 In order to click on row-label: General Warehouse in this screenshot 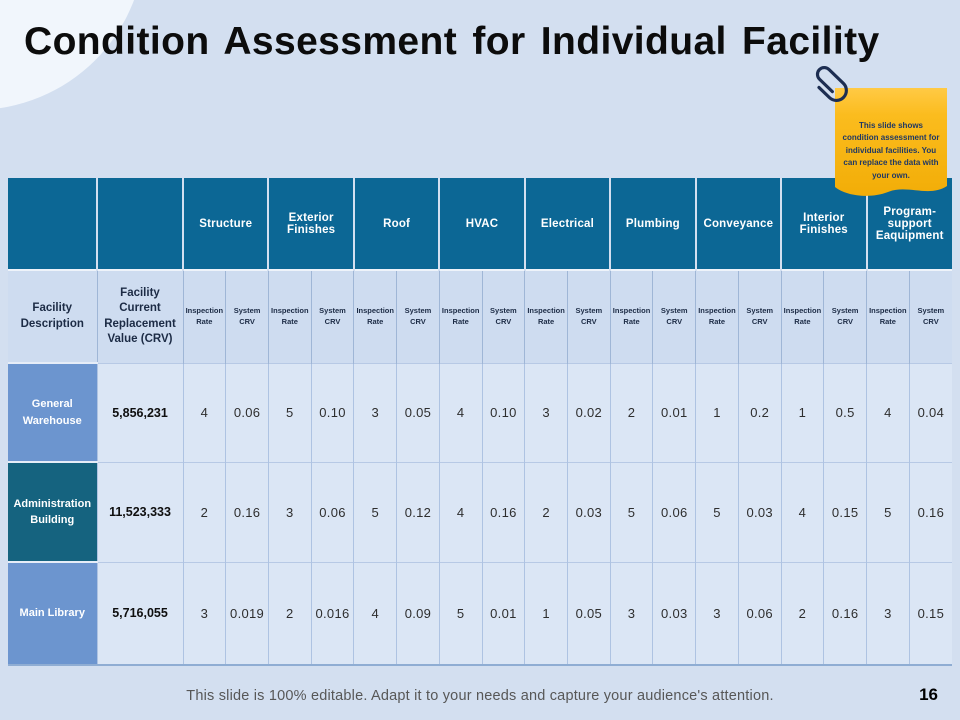, I will do `click(52, 412)`.